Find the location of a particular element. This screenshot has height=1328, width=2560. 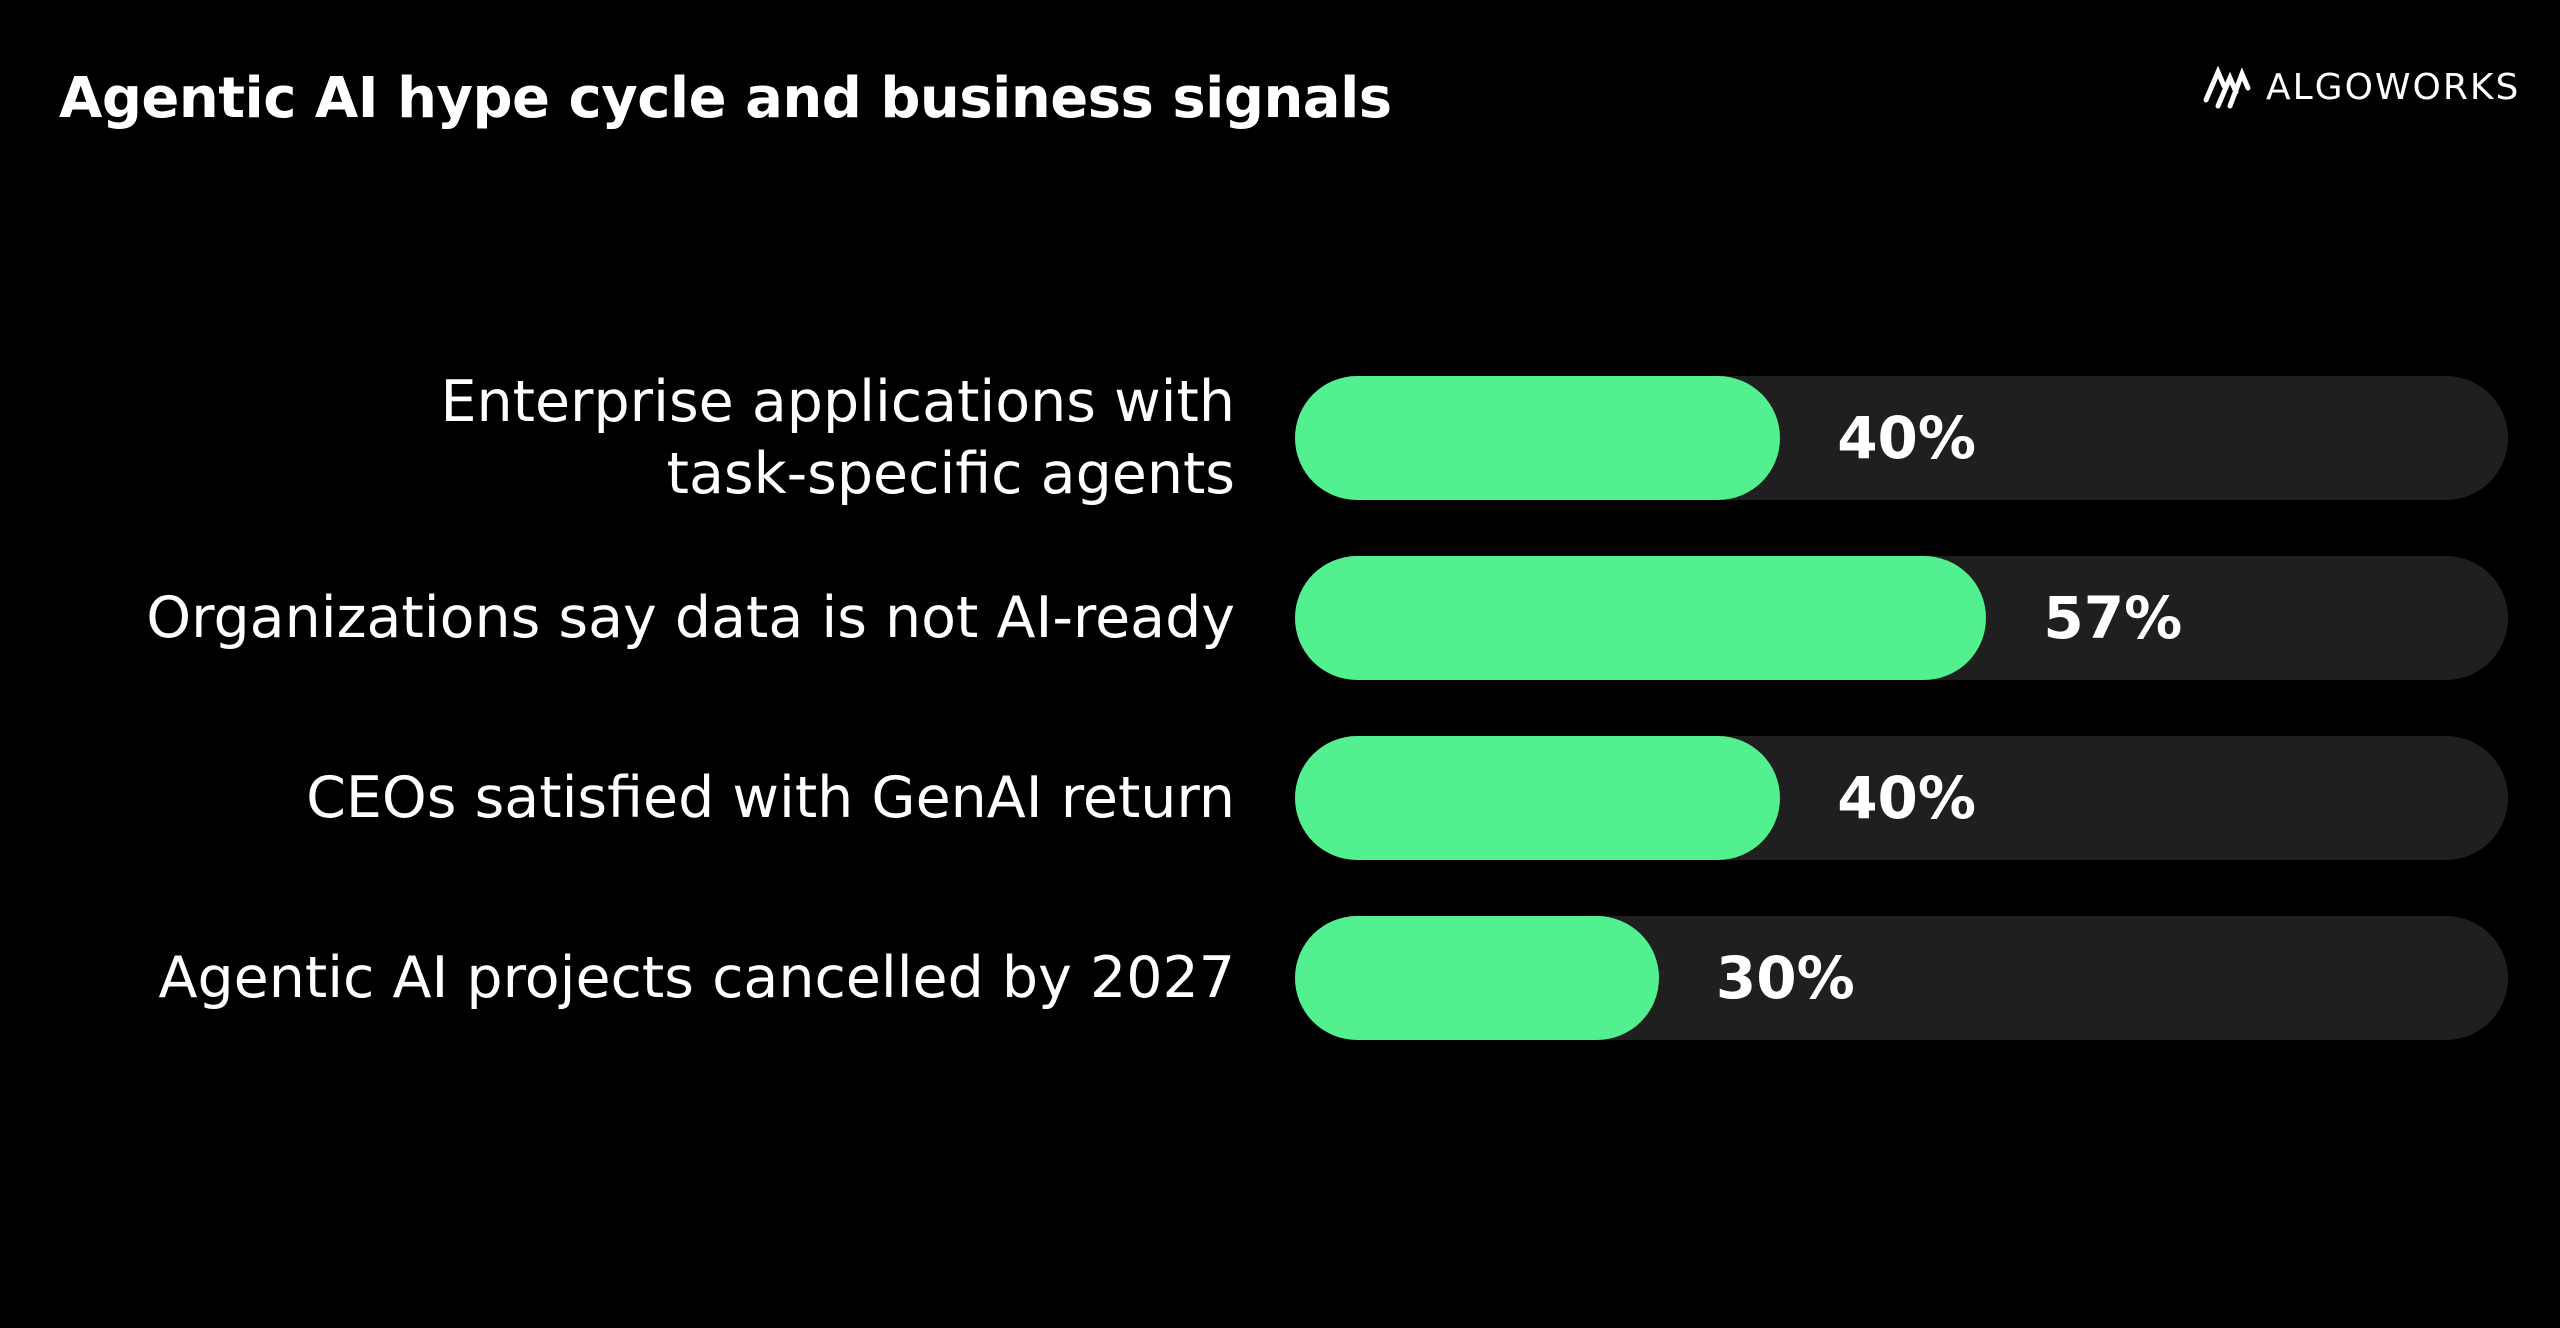

category-label: Organizations say data is not AI-ready is located at coordinates (690, 618).